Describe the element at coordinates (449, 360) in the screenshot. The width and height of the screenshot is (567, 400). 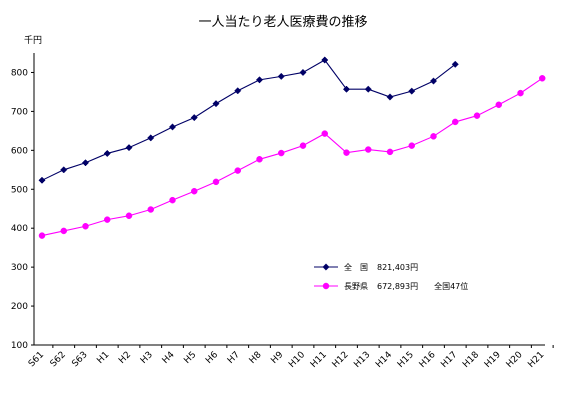
I see `x-tick-label: H17` at that location.